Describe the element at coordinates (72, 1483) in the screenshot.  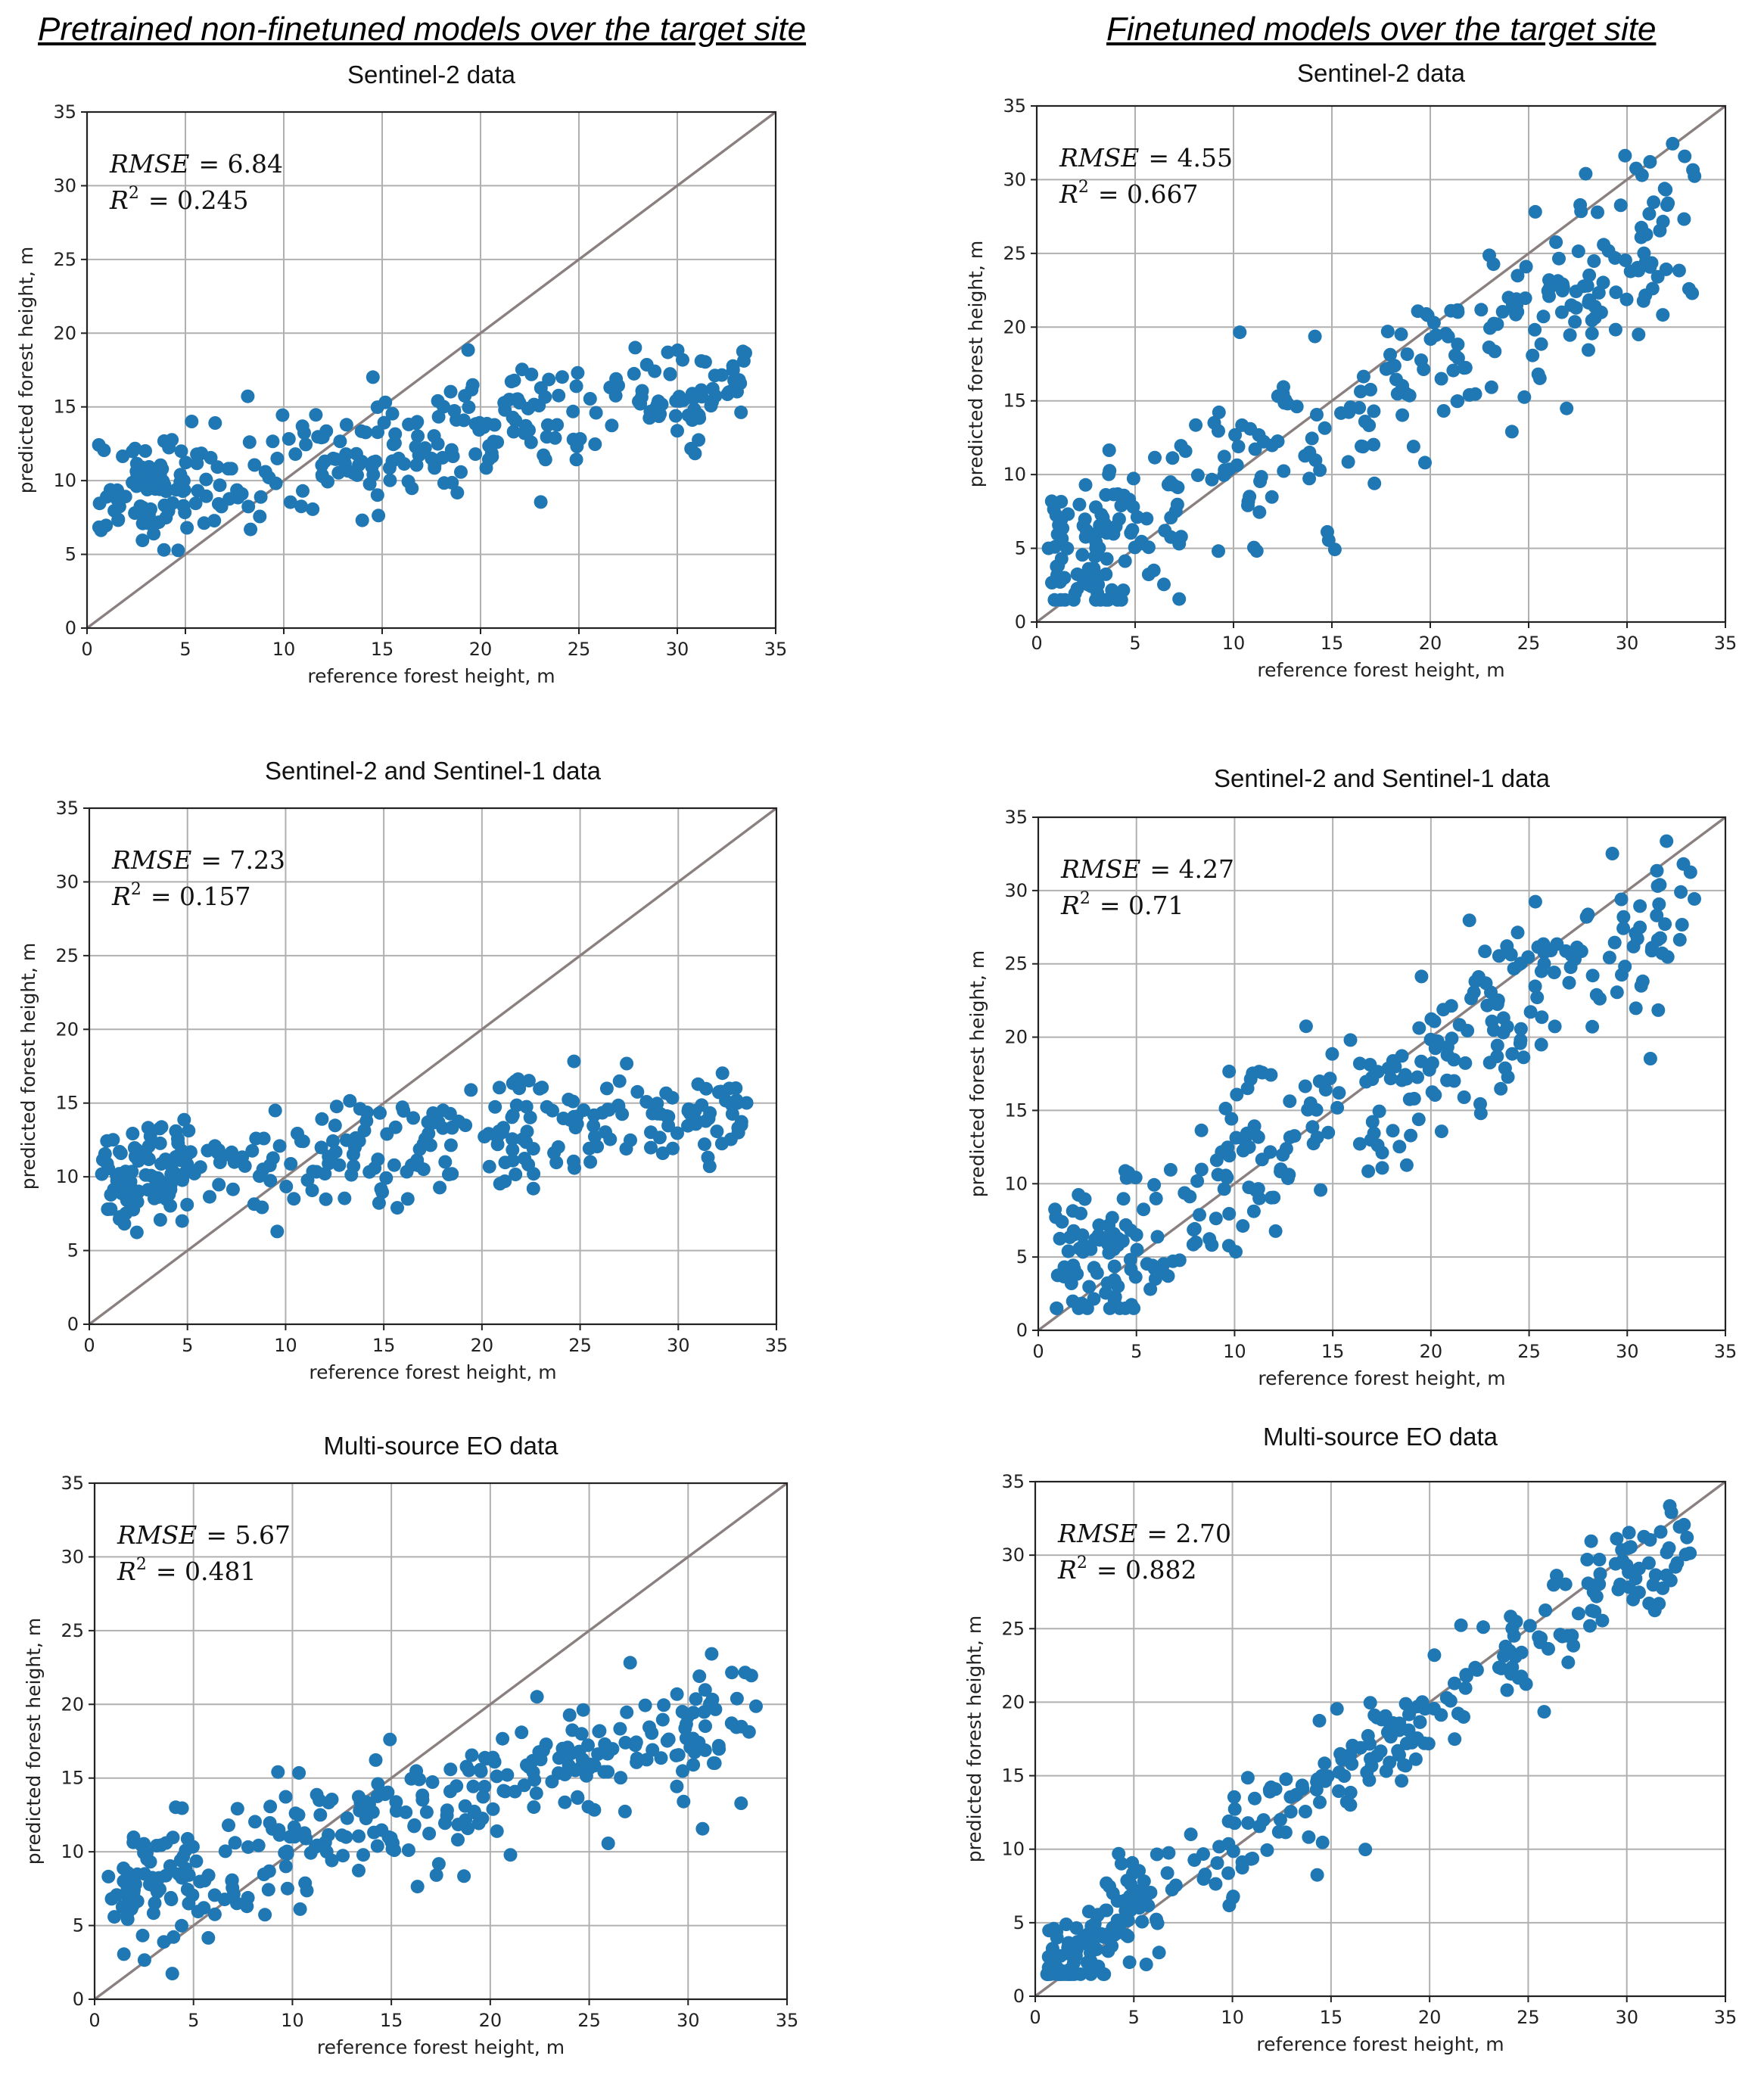
I see `y-tick-label: 35` at that location.